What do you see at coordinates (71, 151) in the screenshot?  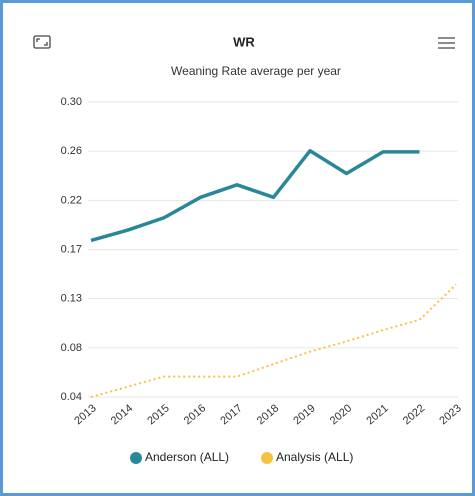 I see `y-tick-label: 0.26` at bounding box center [71, 151].